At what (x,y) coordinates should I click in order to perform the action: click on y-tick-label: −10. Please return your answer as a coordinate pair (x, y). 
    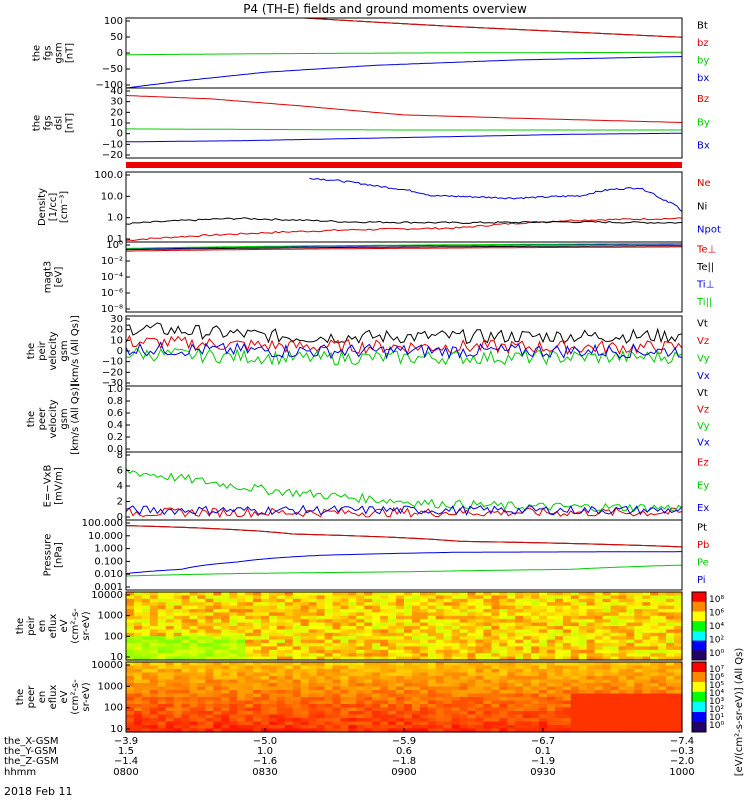
    Looking at the image, I should click on (112, 144).